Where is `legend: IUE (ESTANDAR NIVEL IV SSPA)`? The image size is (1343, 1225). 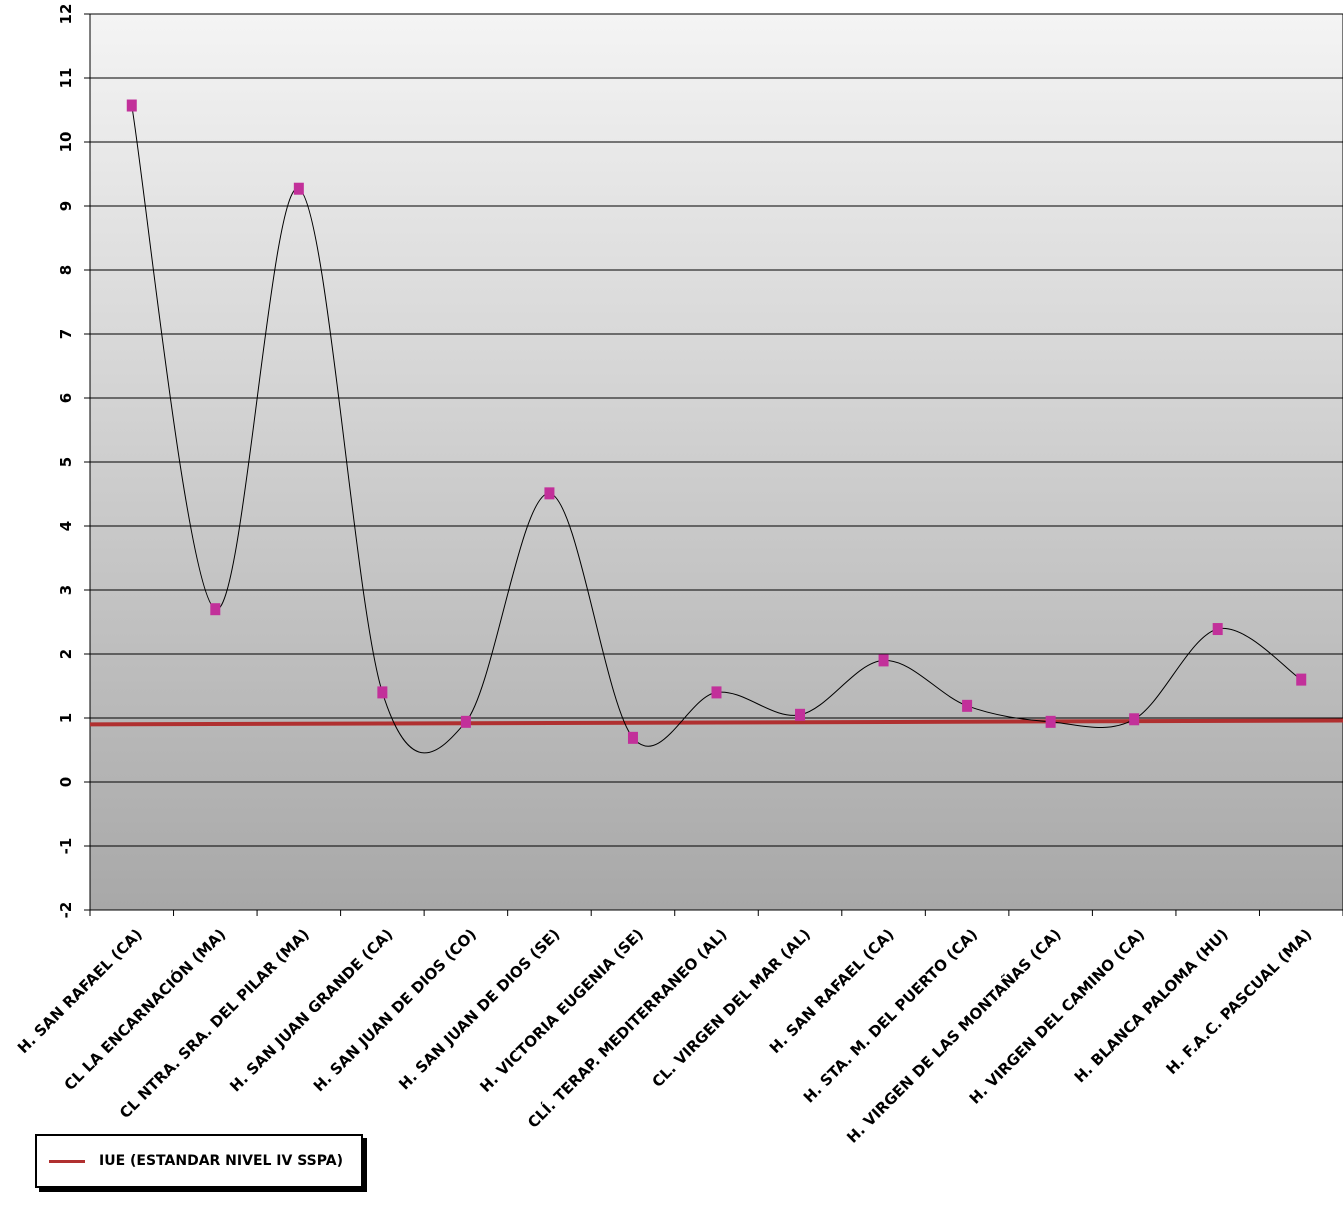
legend: IUE (ESTANDAR NIVEL IV SSPA) is located at coordinates (199, 1161).